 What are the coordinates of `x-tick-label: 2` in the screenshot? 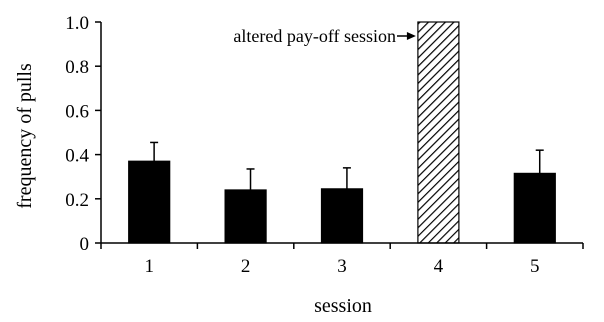 It's located at (246, 266).